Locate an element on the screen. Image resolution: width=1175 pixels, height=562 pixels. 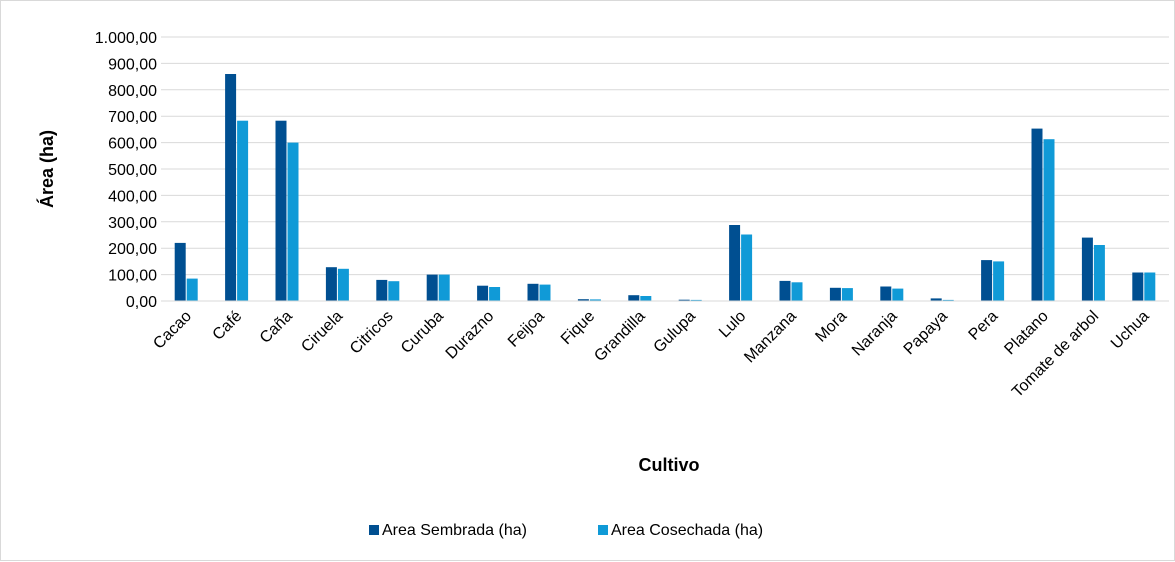
x-tick-label: Papaya is located at coordinates (926, 333).